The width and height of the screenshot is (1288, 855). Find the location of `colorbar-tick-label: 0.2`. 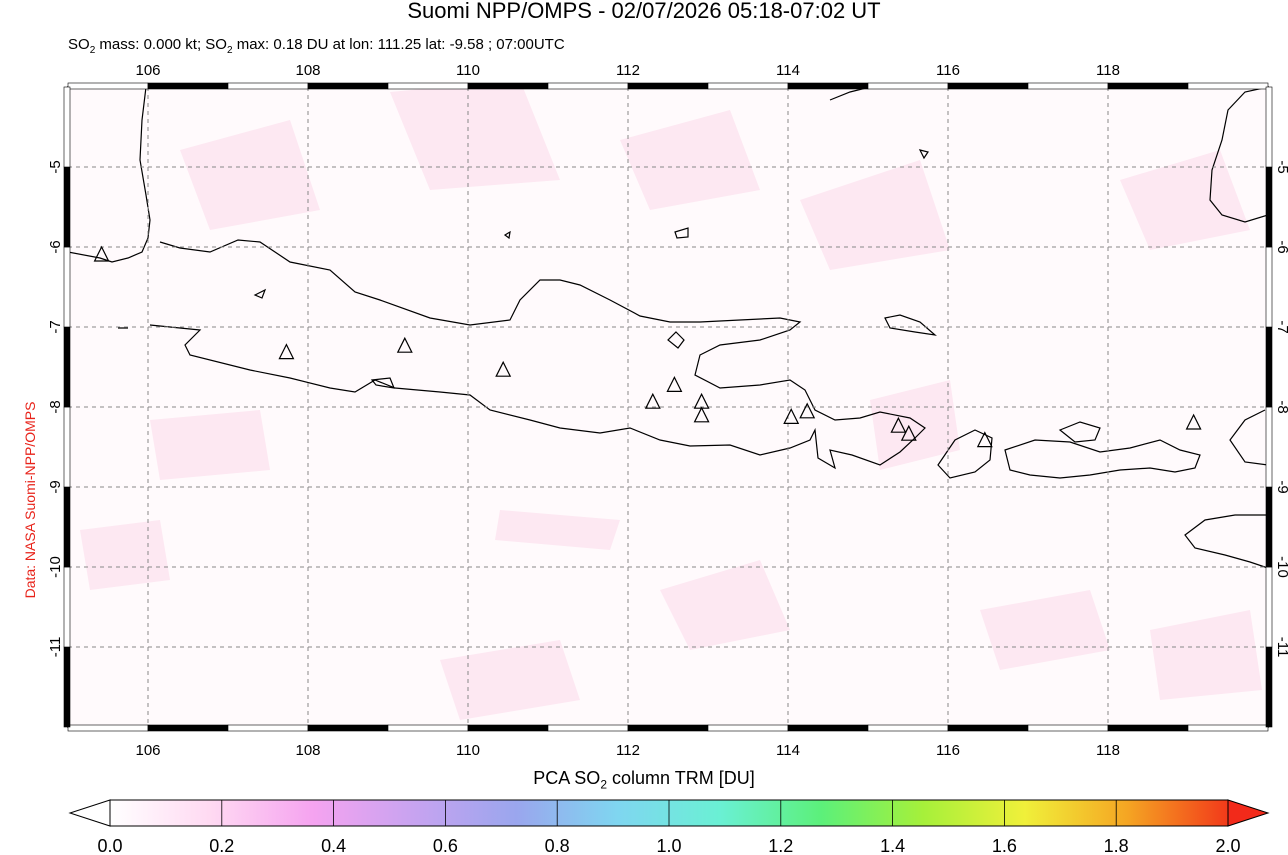

colorbar-tick-label: 0.2 is located at coordinates (221, 845).